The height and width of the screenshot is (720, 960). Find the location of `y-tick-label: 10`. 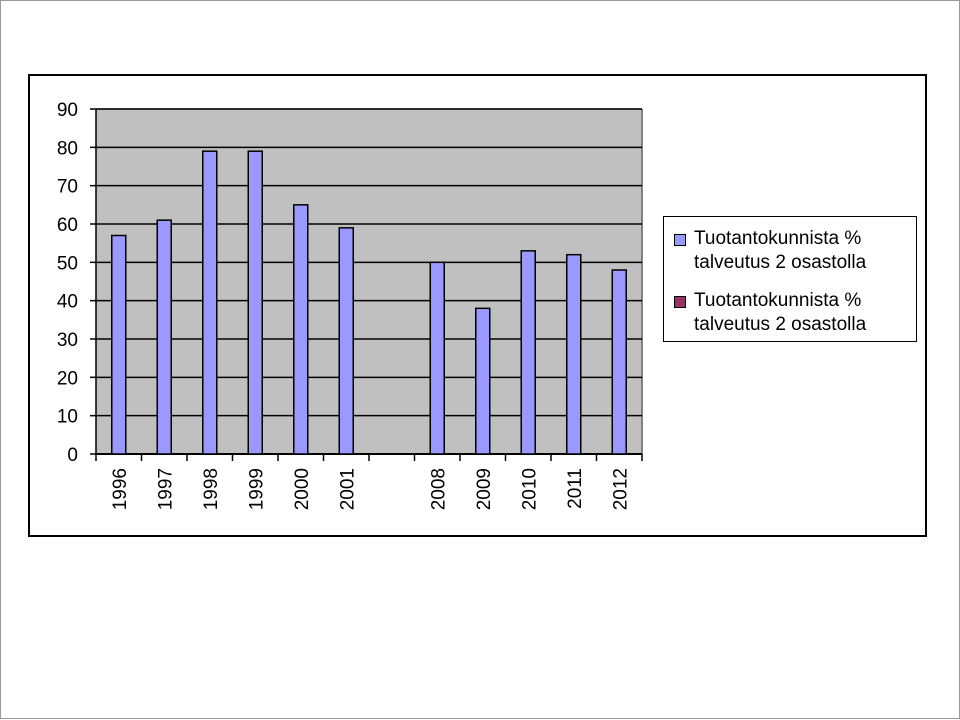

y-tick-label: 10 is located at coordinates (67, 417).